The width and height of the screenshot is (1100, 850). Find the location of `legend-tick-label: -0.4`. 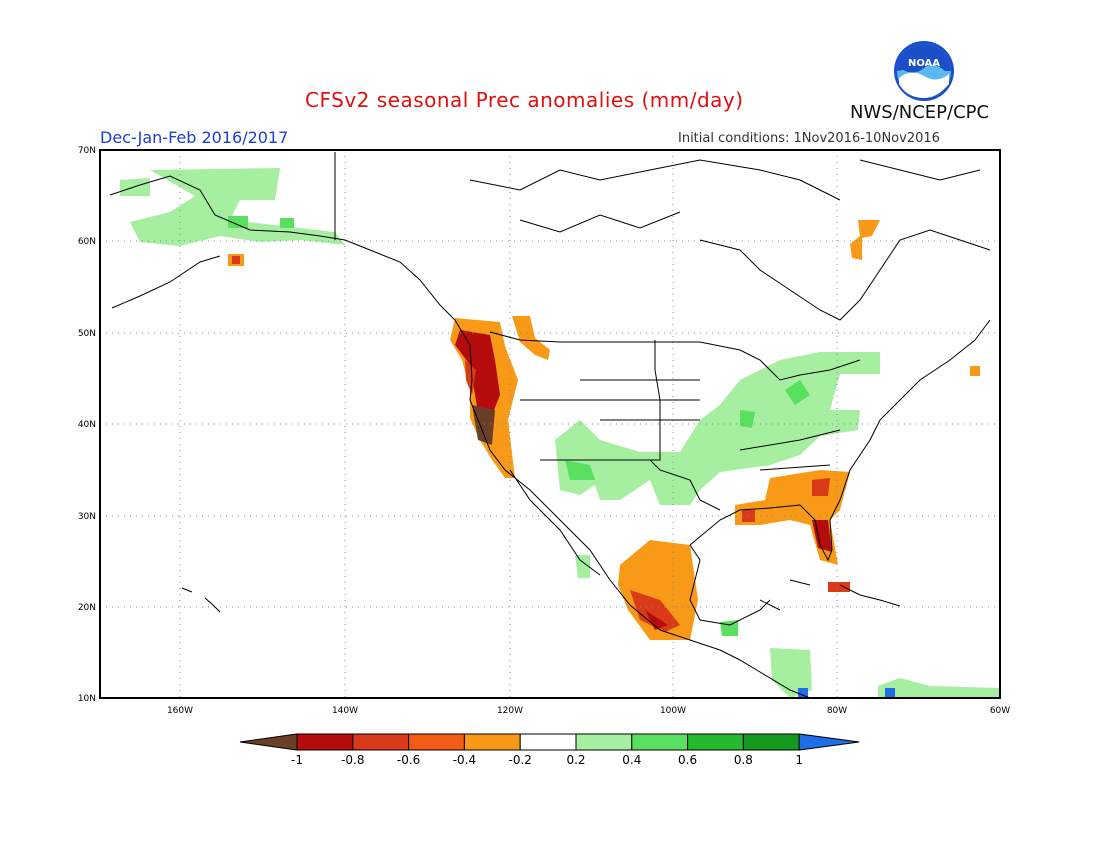

legend-tick-label: -0.4 is located at coordinates (464, 760).